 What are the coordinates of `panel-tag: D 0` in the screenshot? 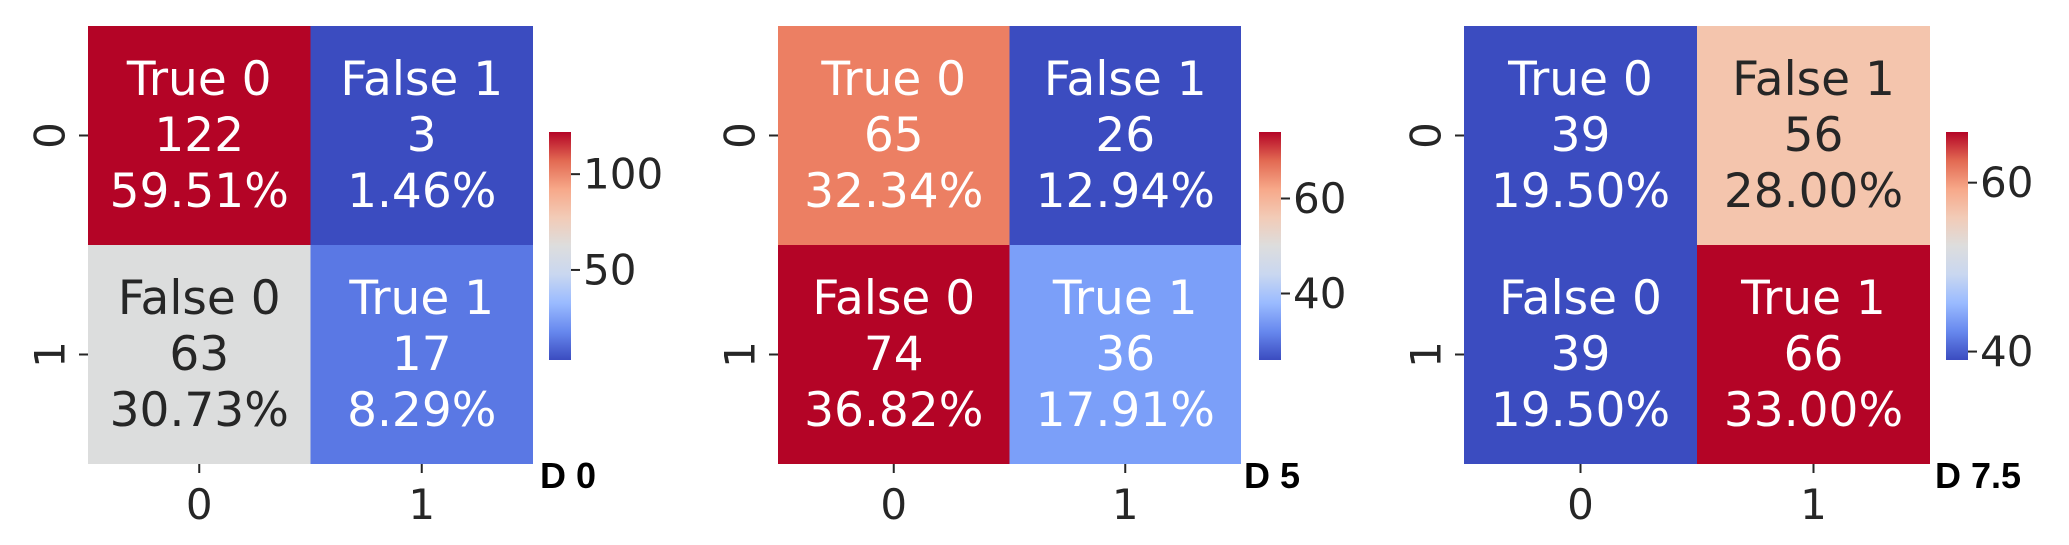 It's located at (568, 475).